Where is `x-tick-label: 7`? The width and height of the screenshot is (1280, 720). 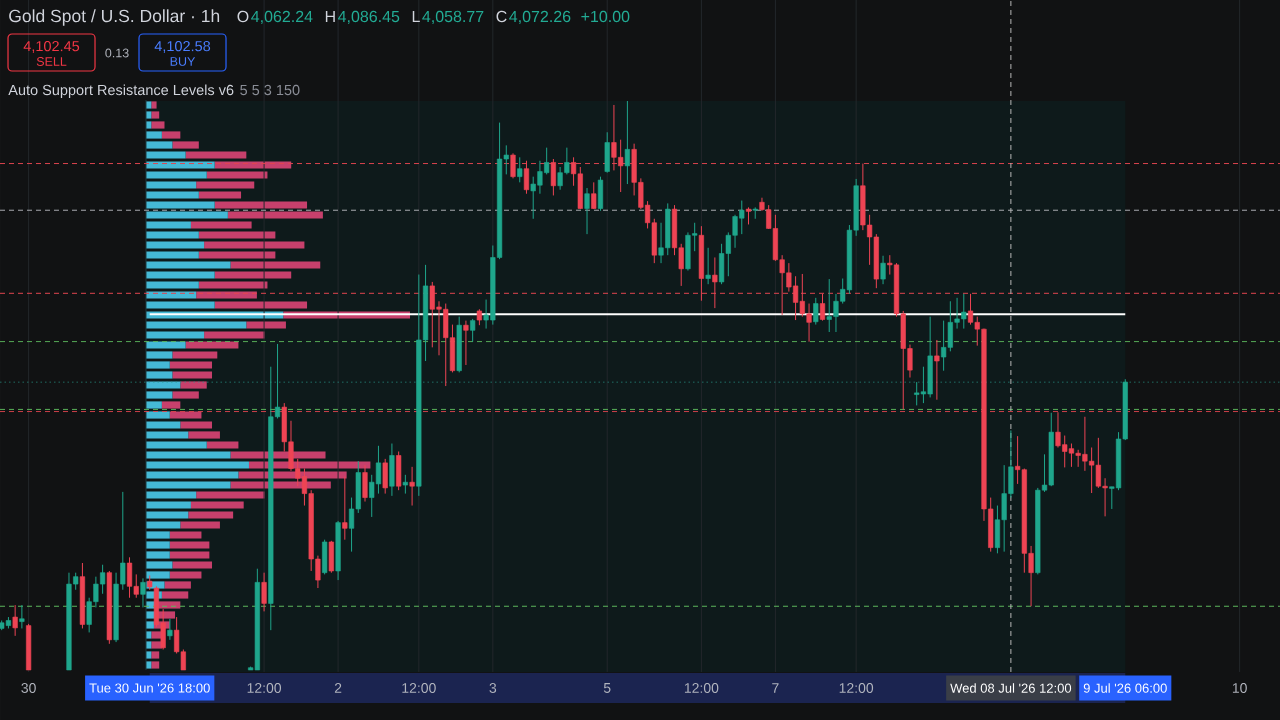 x-tick-label: 7 is located at coordinates (775, 688).